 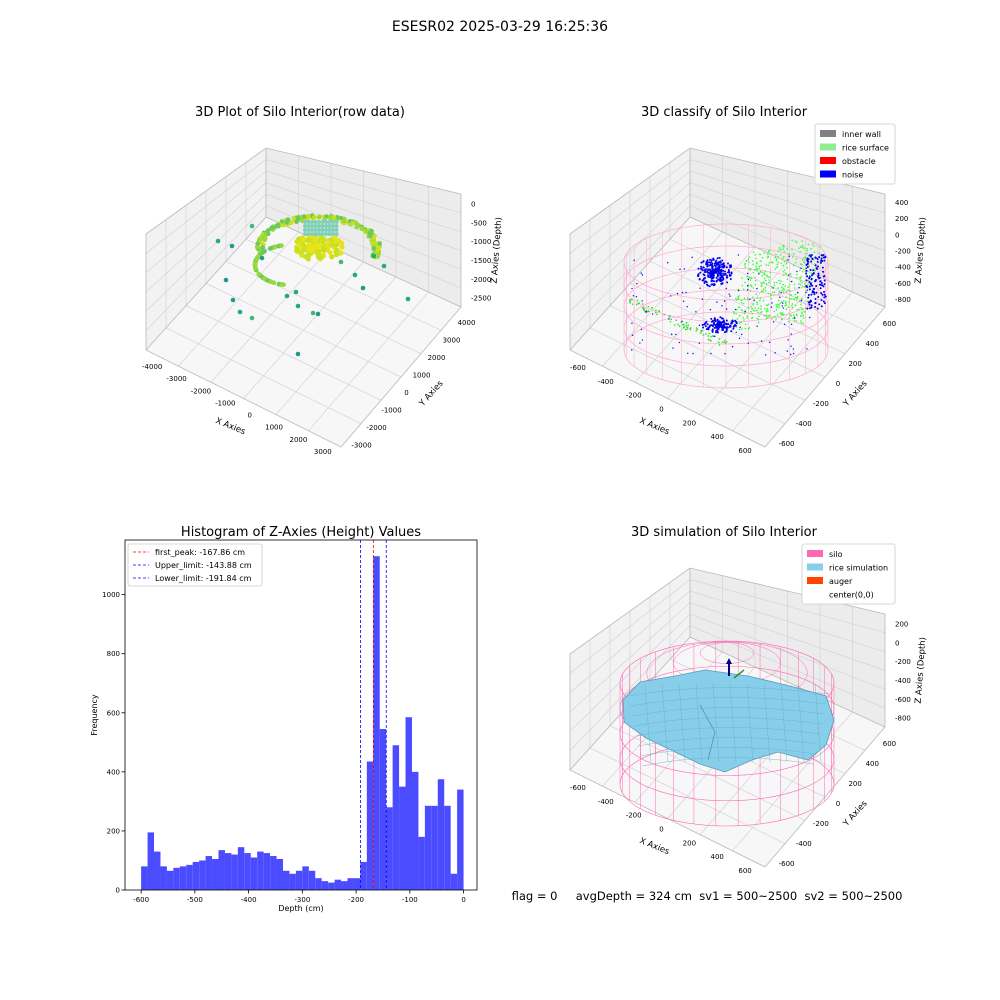 I want to click on cls-y-tick: -200, so click(x=821, y=404).